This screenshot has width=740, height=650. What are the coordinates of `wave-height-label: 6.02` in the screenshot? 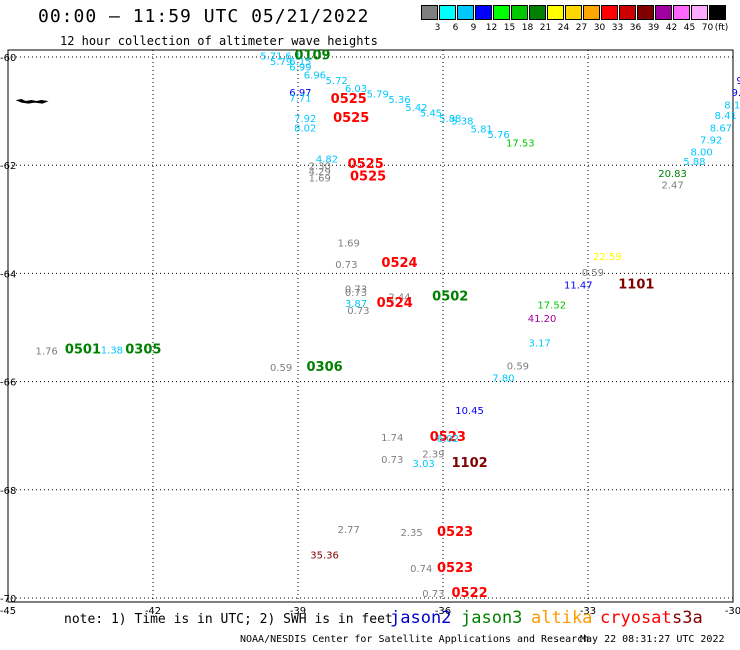 It's located at (448, 439).